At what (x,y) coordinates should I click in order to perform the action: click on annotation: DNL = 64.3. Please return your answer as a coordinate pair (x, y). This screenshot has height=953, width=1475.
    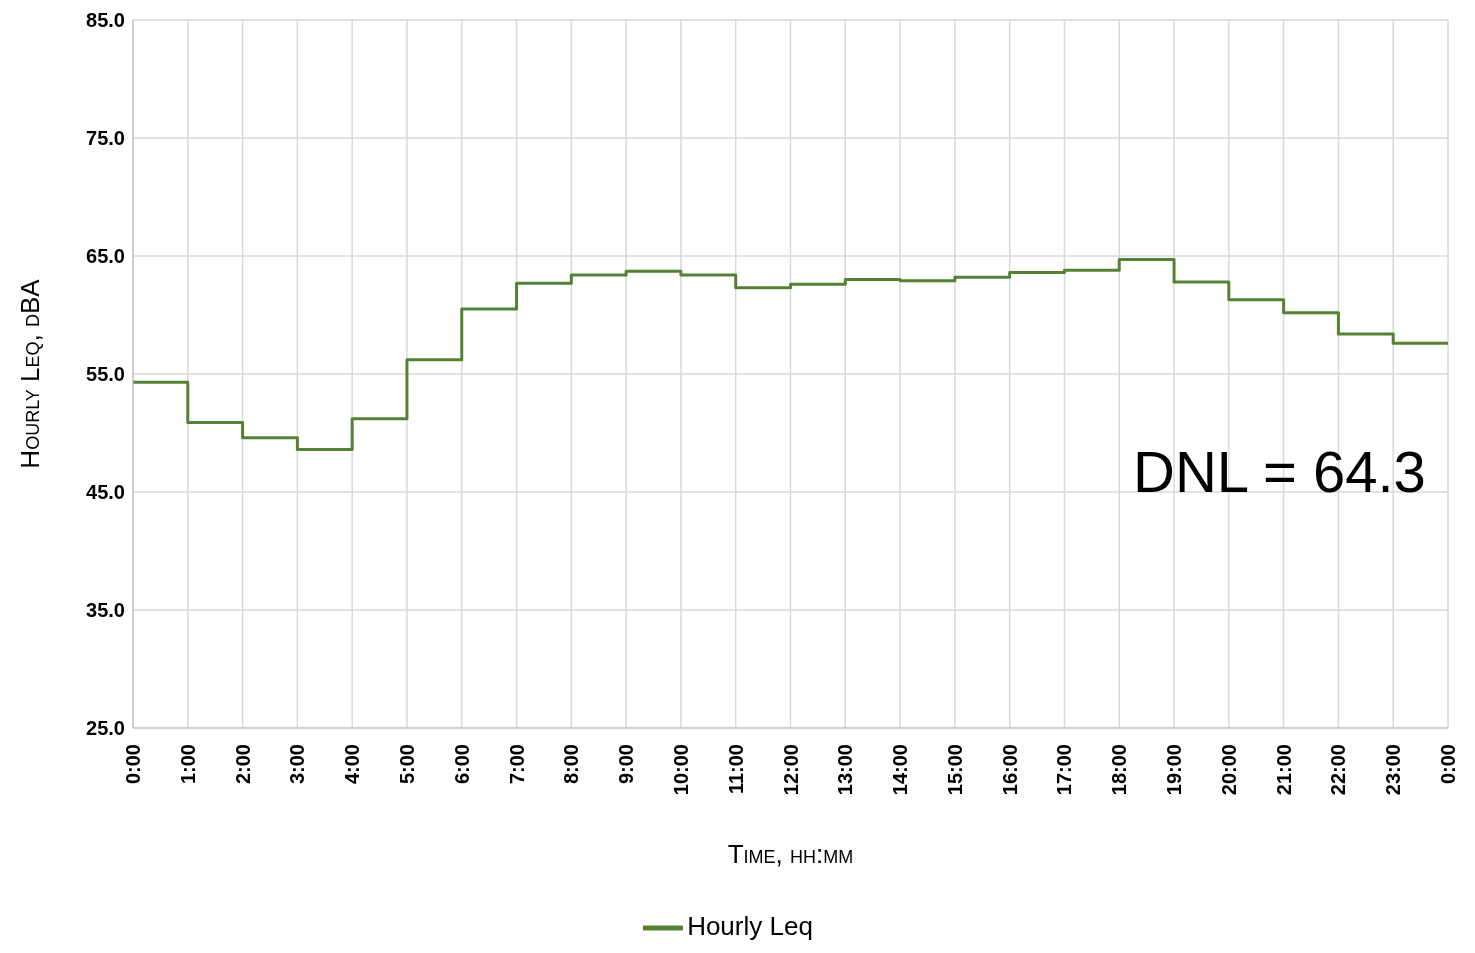
    Looking at the image, I should click on (1279, 471).